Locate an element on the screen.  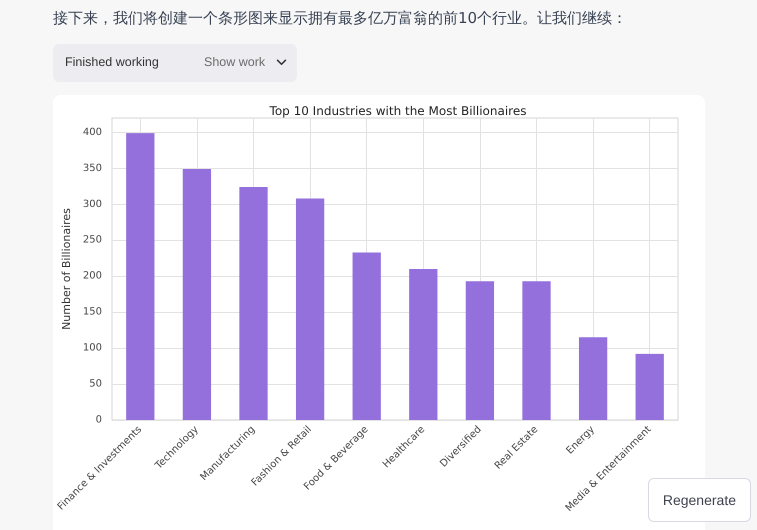
y-tick-label: 350 is located at coordinates (92, 168).